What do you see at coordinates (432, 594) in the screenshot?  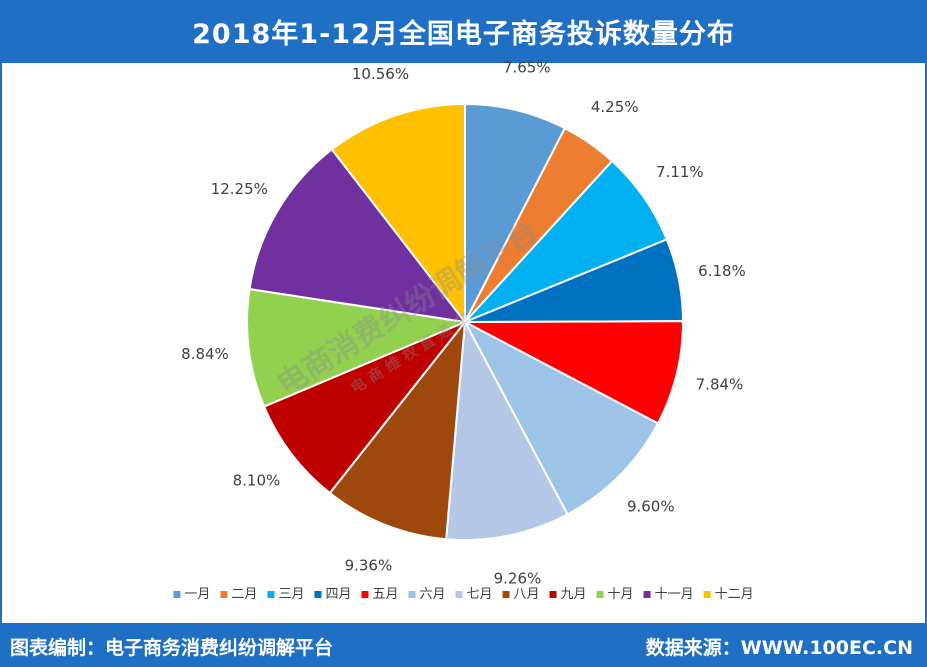 I see `legend-label-6: 六月` at bounding box center [432, 594].